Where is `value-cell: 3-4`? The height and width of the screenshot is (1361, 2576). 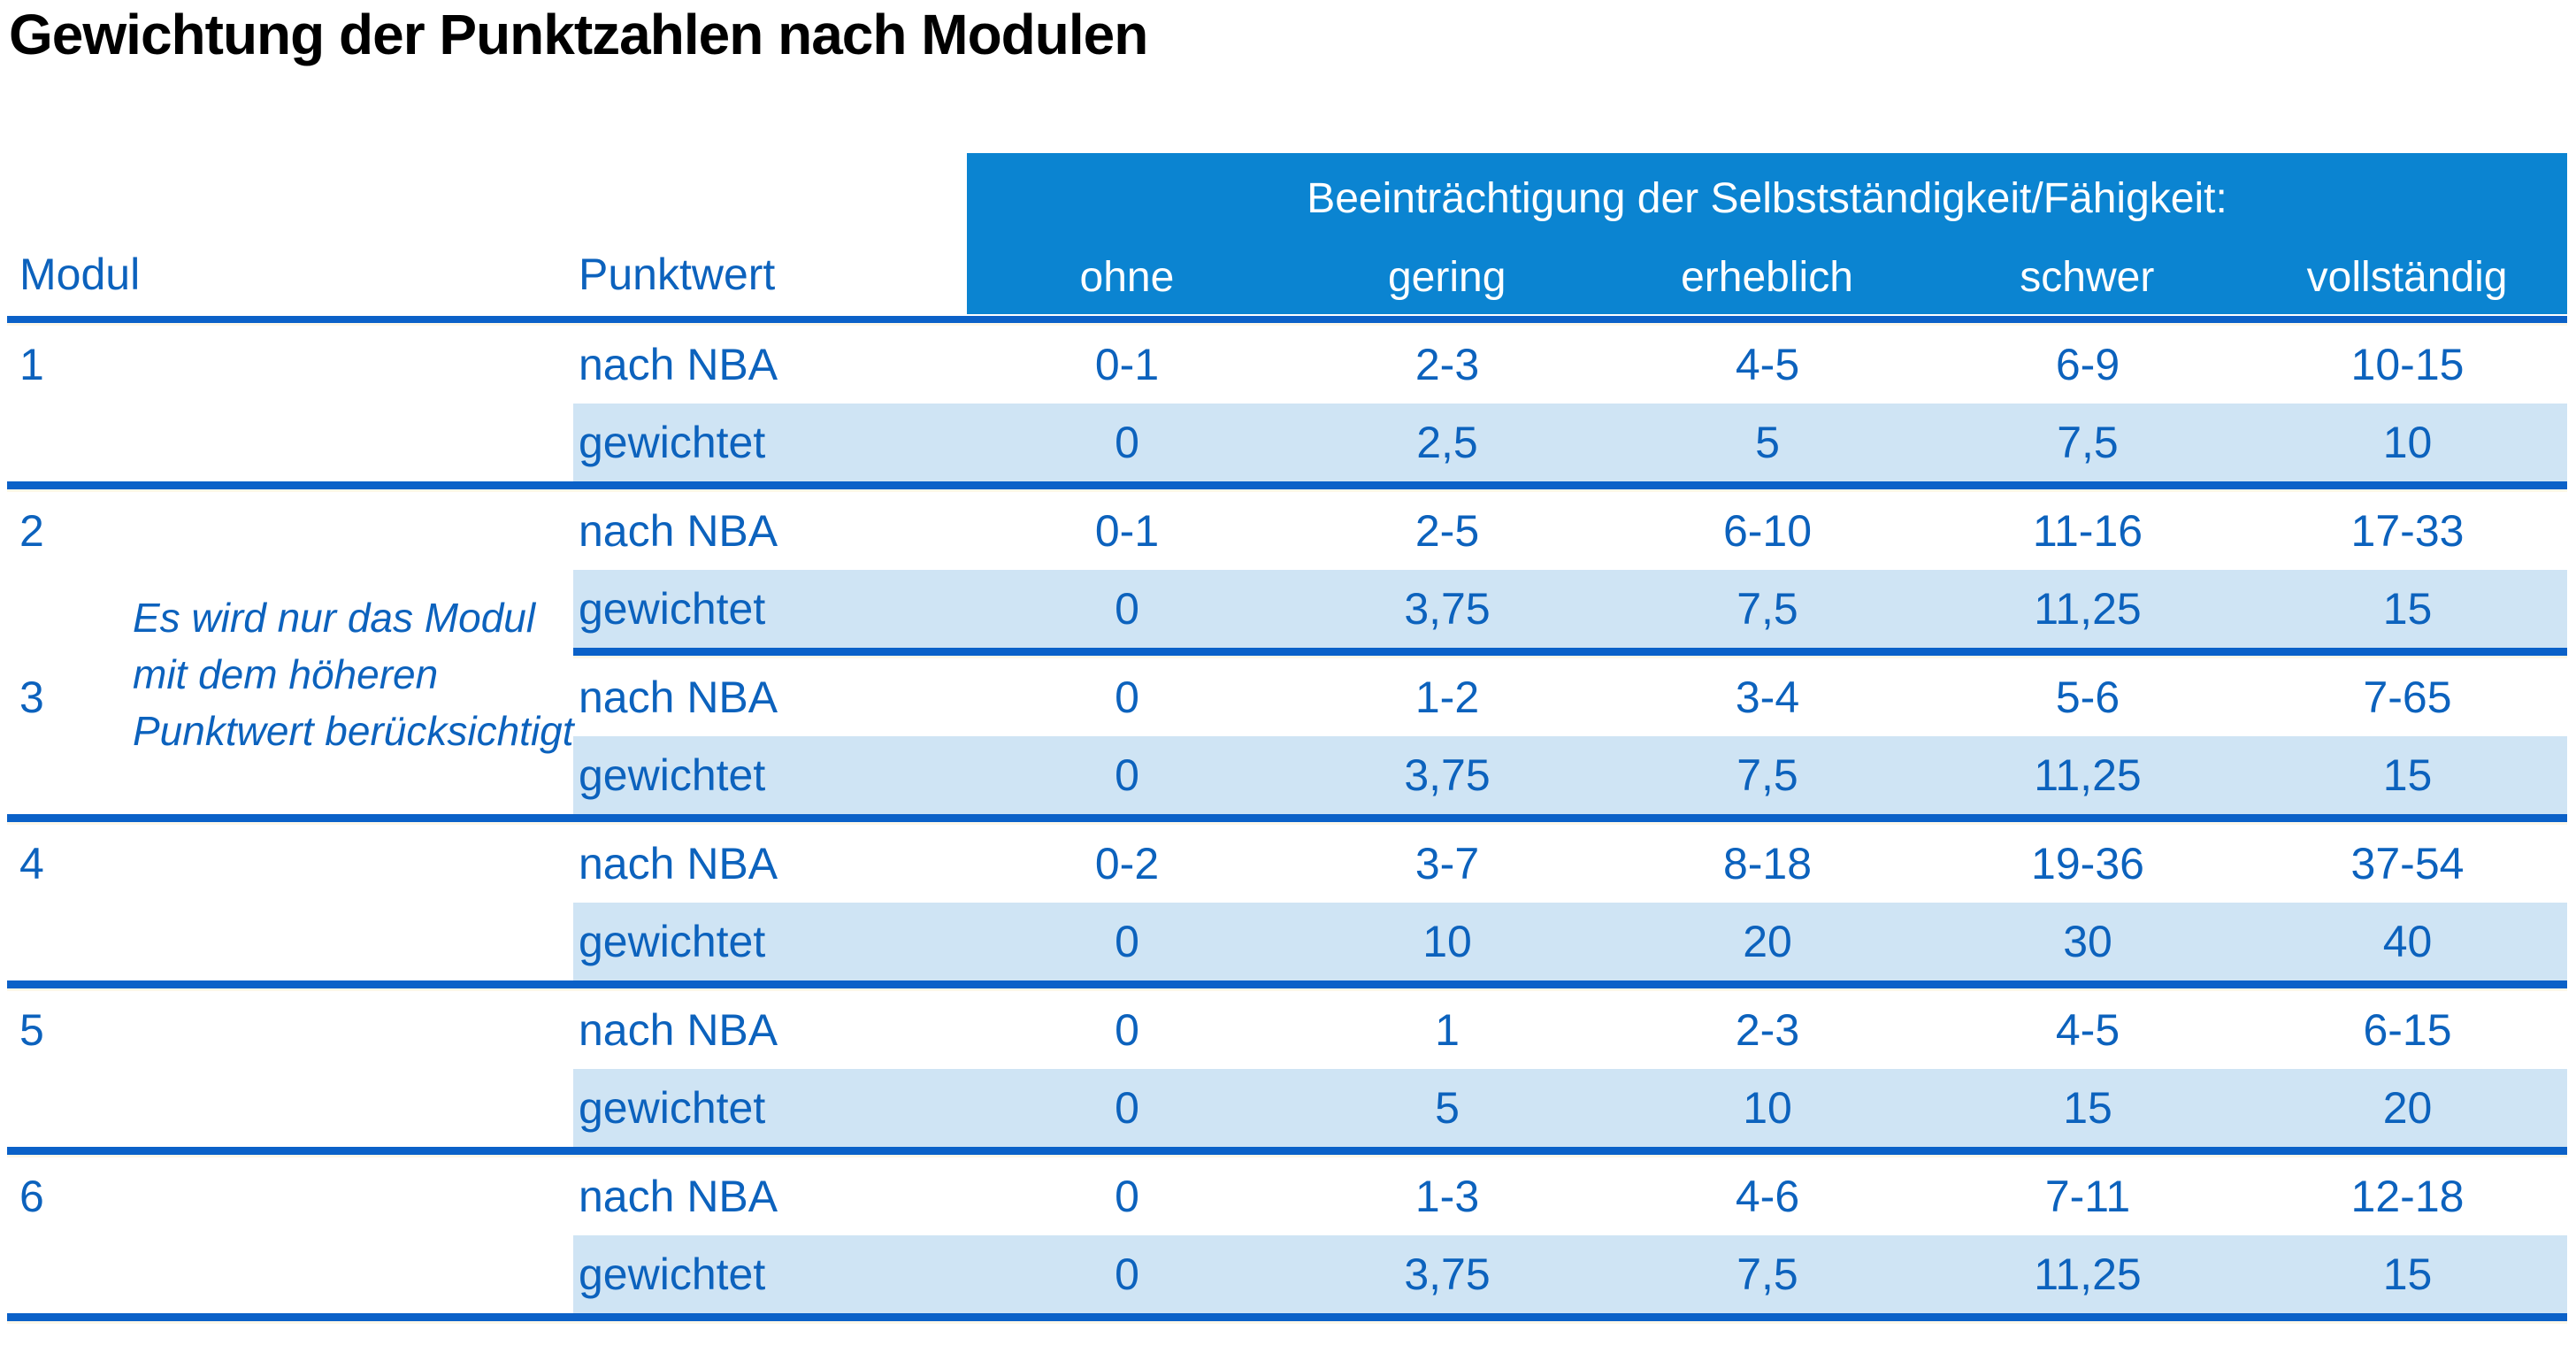
value-cell: 3-4 is located at coordinates (1767, 697).